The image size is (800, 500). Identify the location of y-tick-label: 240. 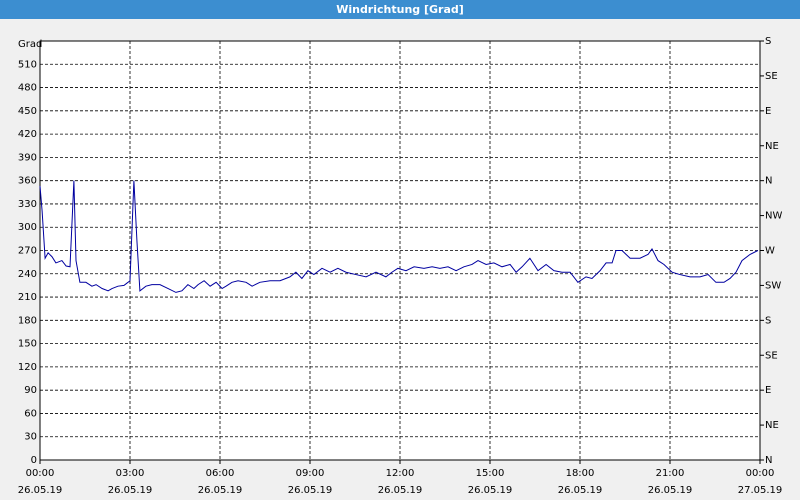
(27, 274).